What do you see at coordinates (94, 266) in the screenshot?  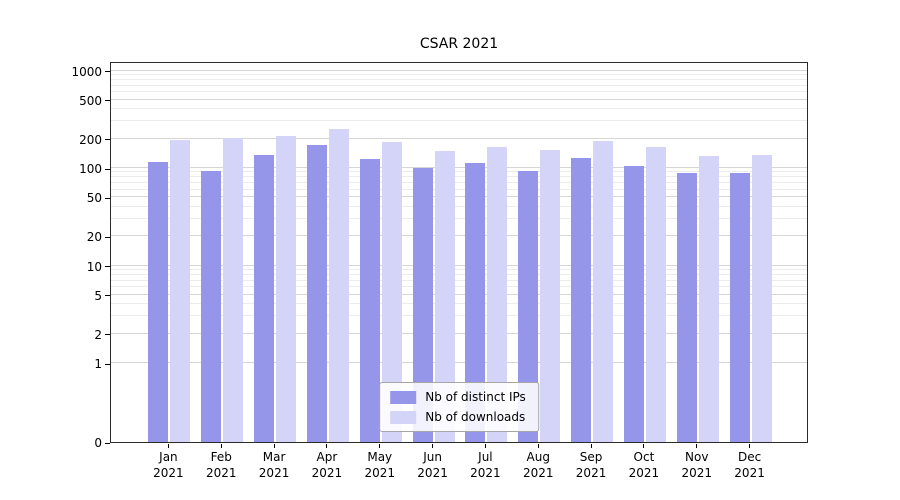 I see `y-tick-label: 10` at bounding box center [94, 266].